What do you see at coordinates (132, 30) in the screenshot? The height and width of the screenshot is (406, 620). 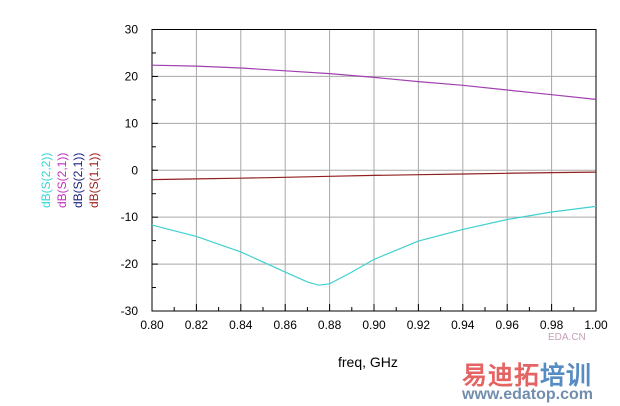 I see `y-tick-label: 30` at bounding box center [132, 30].